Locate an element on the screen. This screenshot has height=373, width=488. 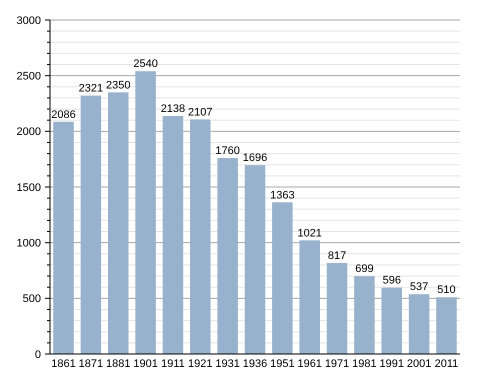
data-label: 510 is located at coordinates (446, 290).